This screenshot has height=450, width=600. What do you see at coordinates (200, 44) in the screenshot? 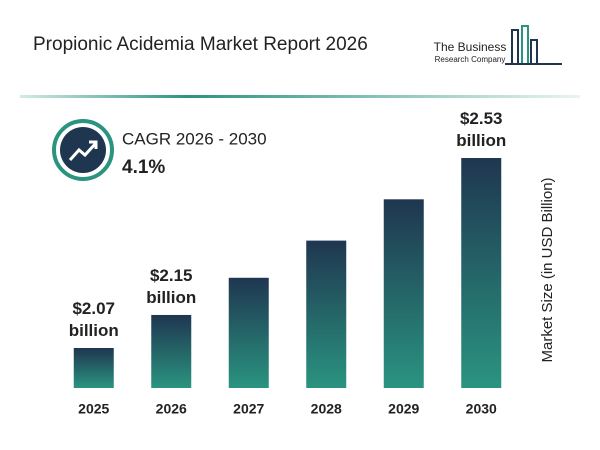
I see `chart-title: Propionic Acidemia Market Report 2026` at bounding box center [200, 44].